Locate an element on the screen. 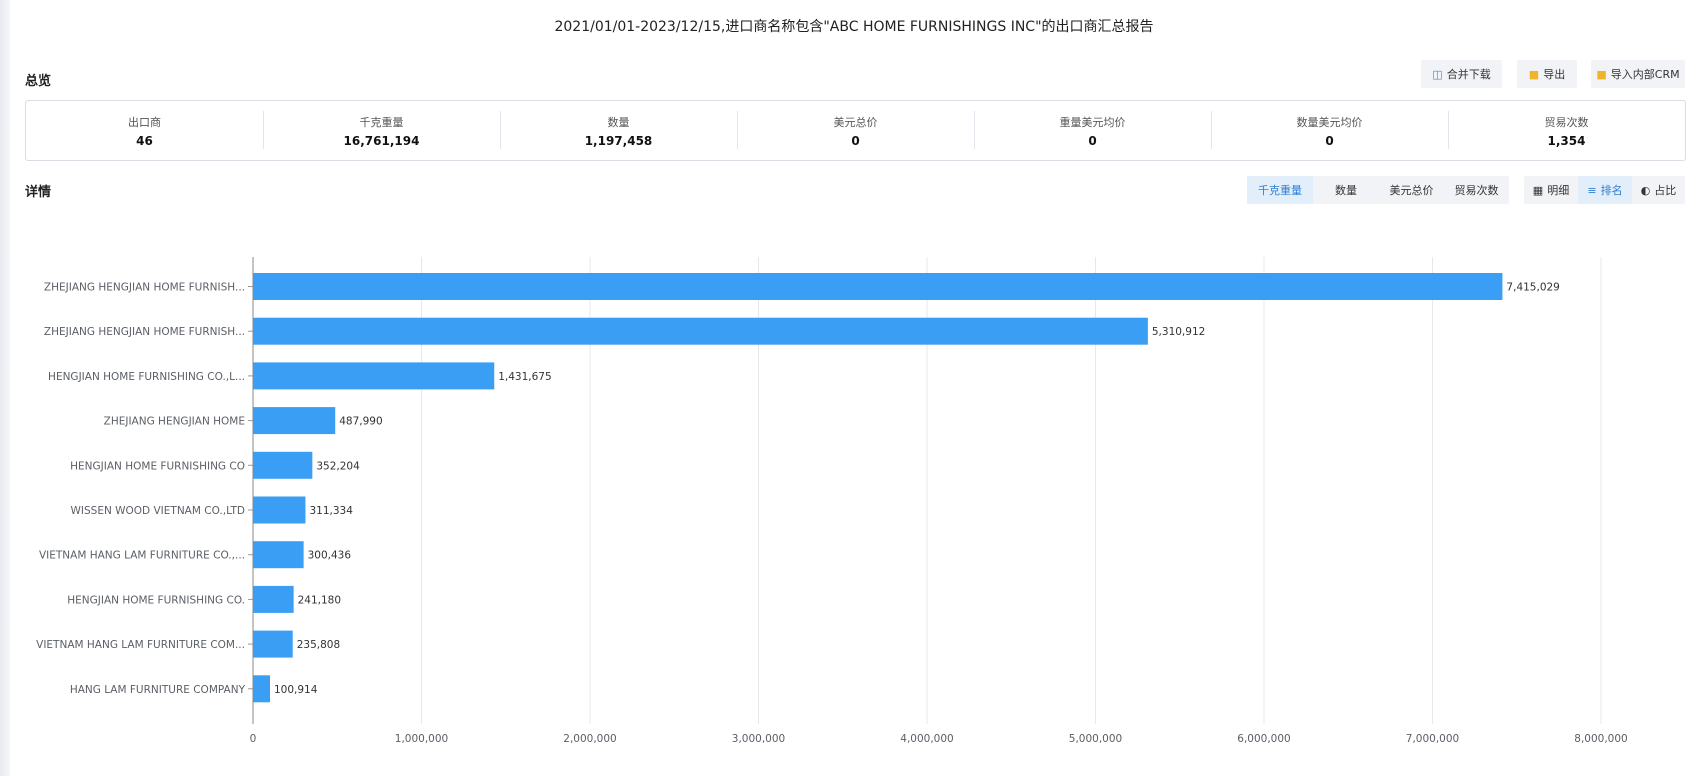 Image resolution: width=1708 pixels, height=776 pixels. merge-download-button: ◫ 合并下载 is located at coordinates (1461, 74).